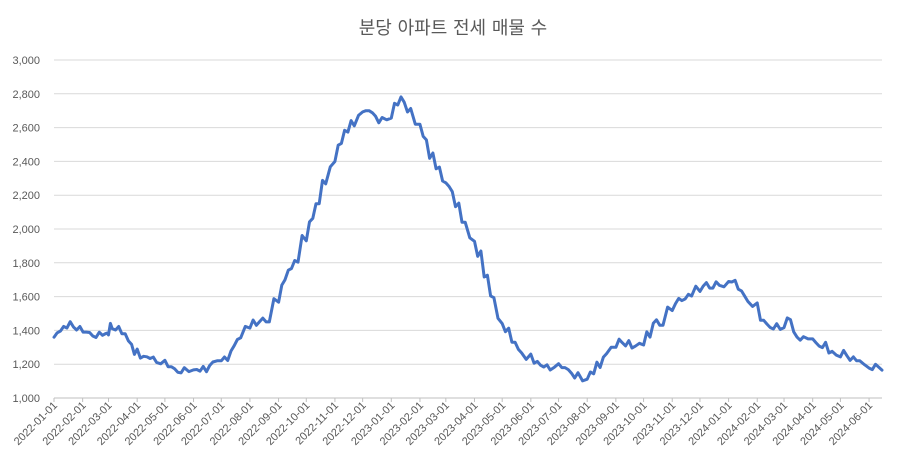  What do you see at coordinates (26, 162) in the screenshot?
I see `y-tick-label: 2,400` at bounding box center [26, 162].